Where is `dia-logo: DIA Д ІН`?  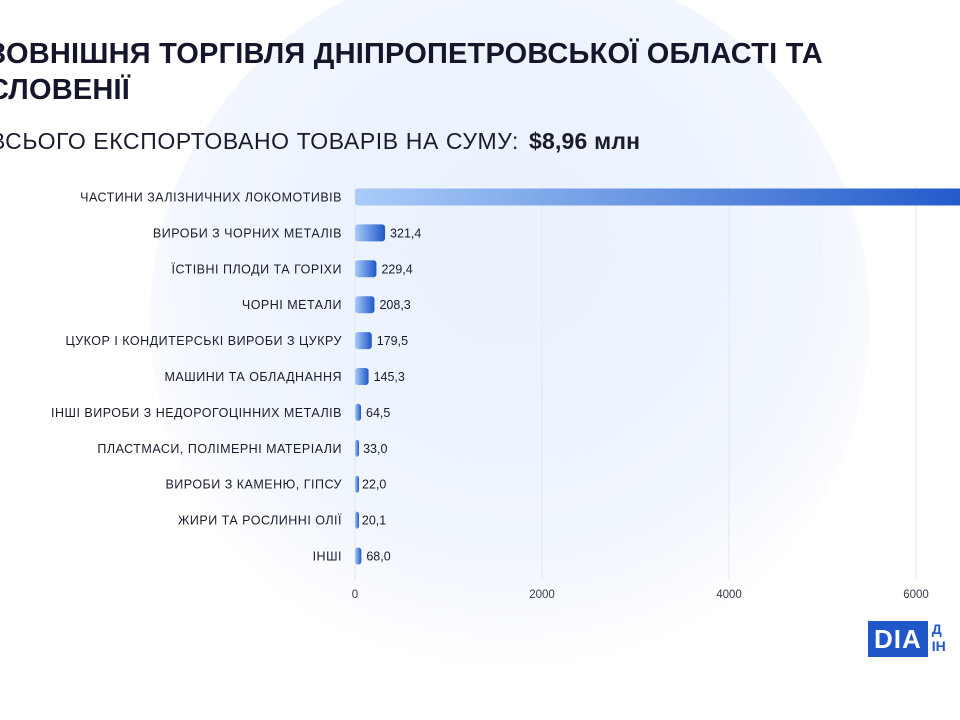
dia-logo: DIA Д ІН is located at coordinates (907, 641).